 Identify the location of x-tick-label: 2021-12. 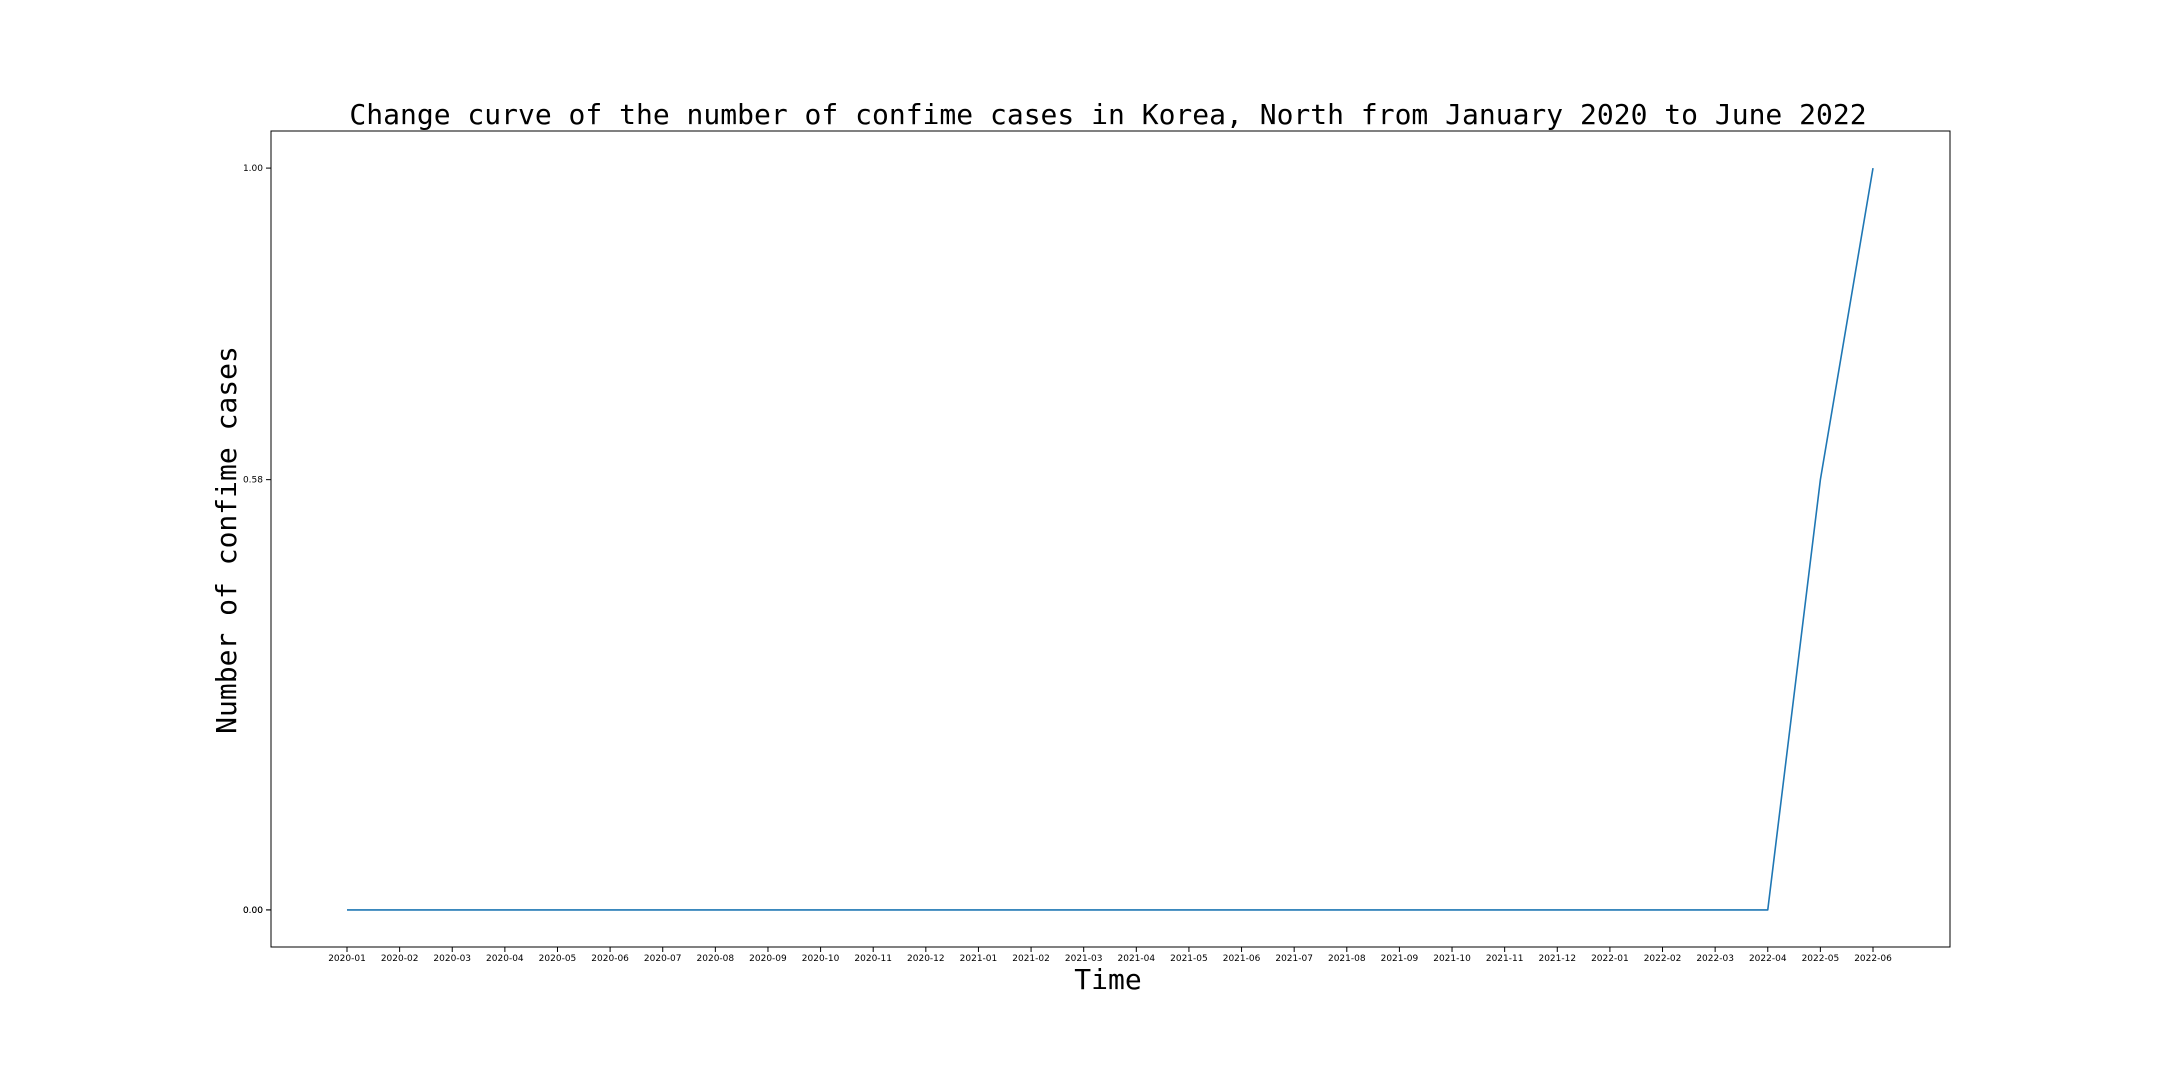
(1557, 959).